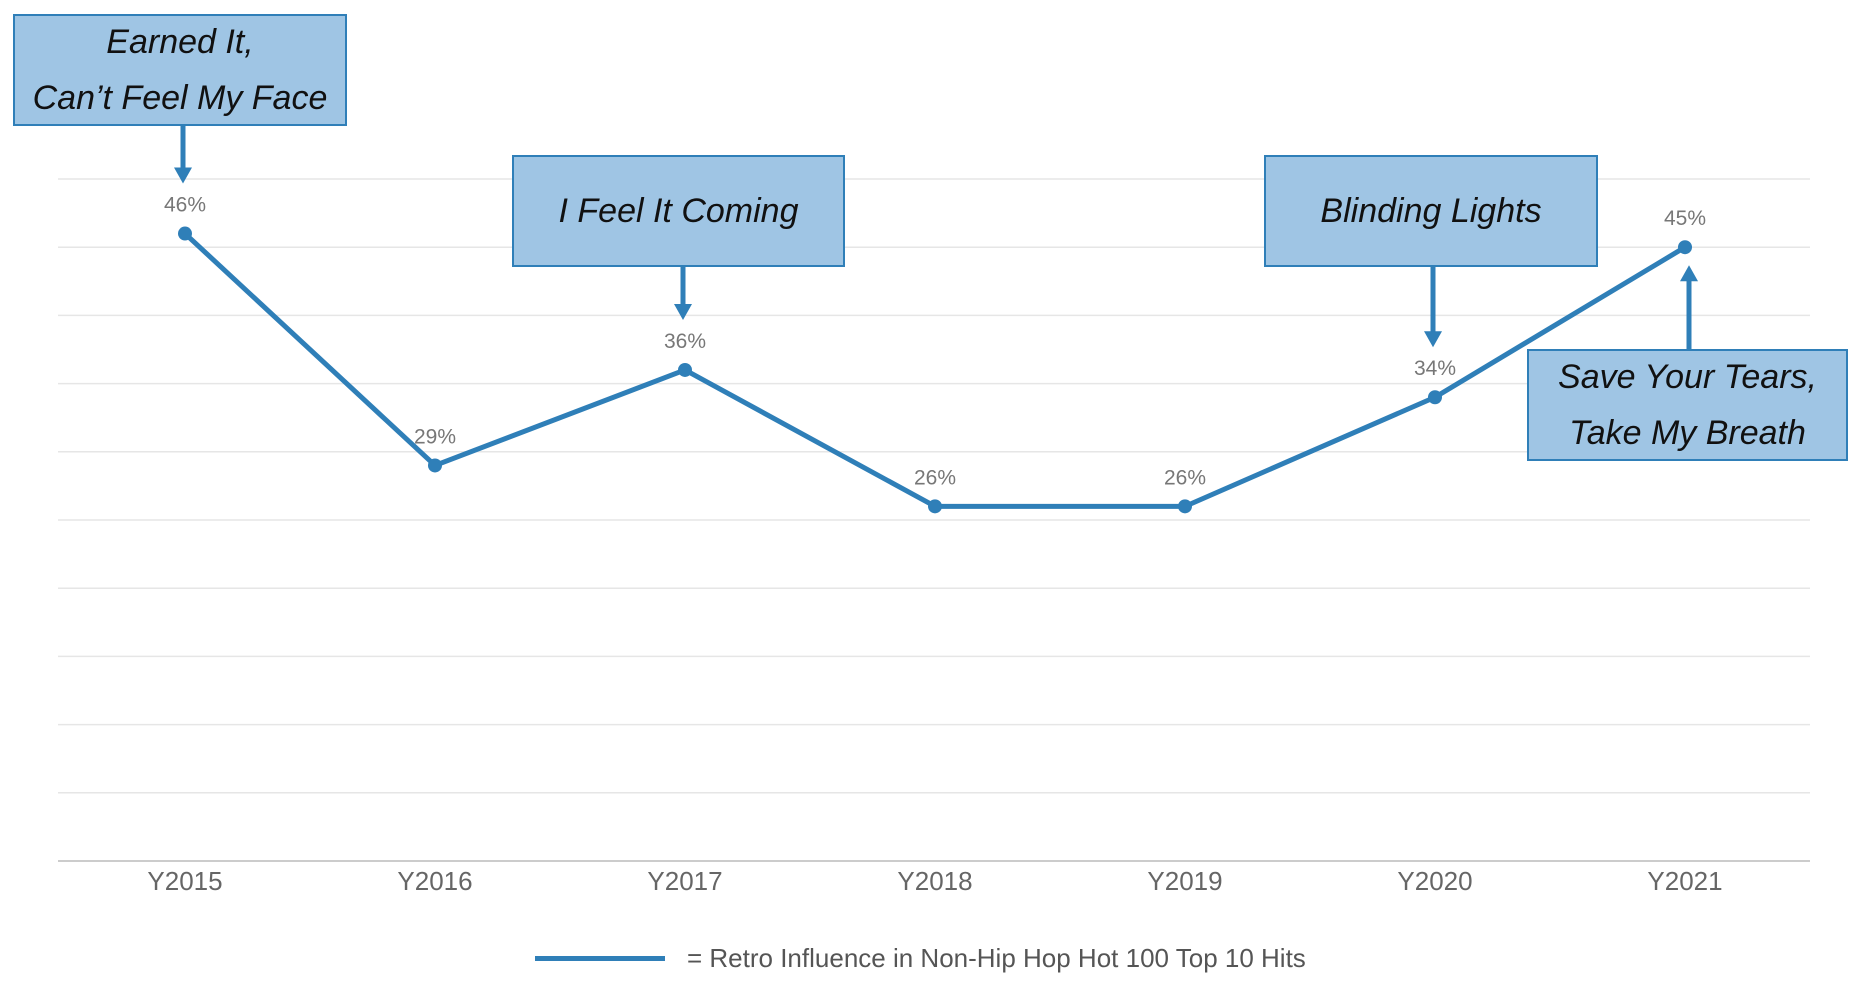  Describe the element at coordinates (1684, 881) in the screenshot. I see `x-tick-label: Y2021` at that location.